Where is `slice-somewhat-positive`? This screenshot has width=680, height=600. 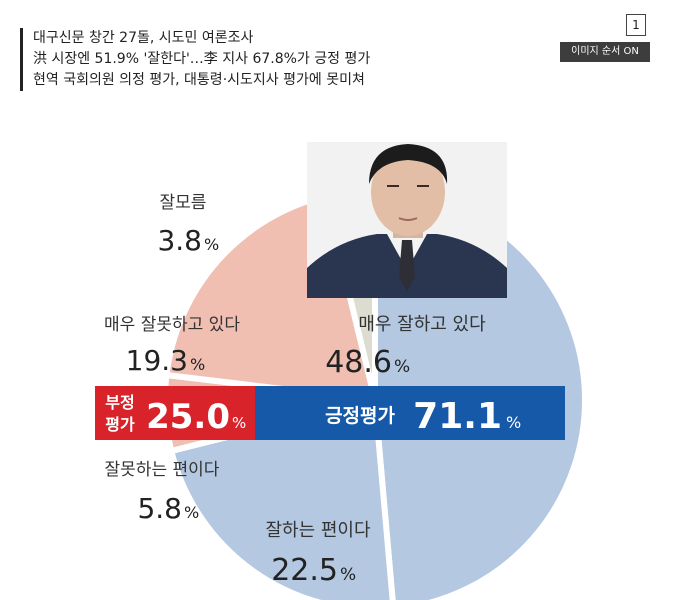
slice-somewhat-positive is located at coordinates (281, 498).